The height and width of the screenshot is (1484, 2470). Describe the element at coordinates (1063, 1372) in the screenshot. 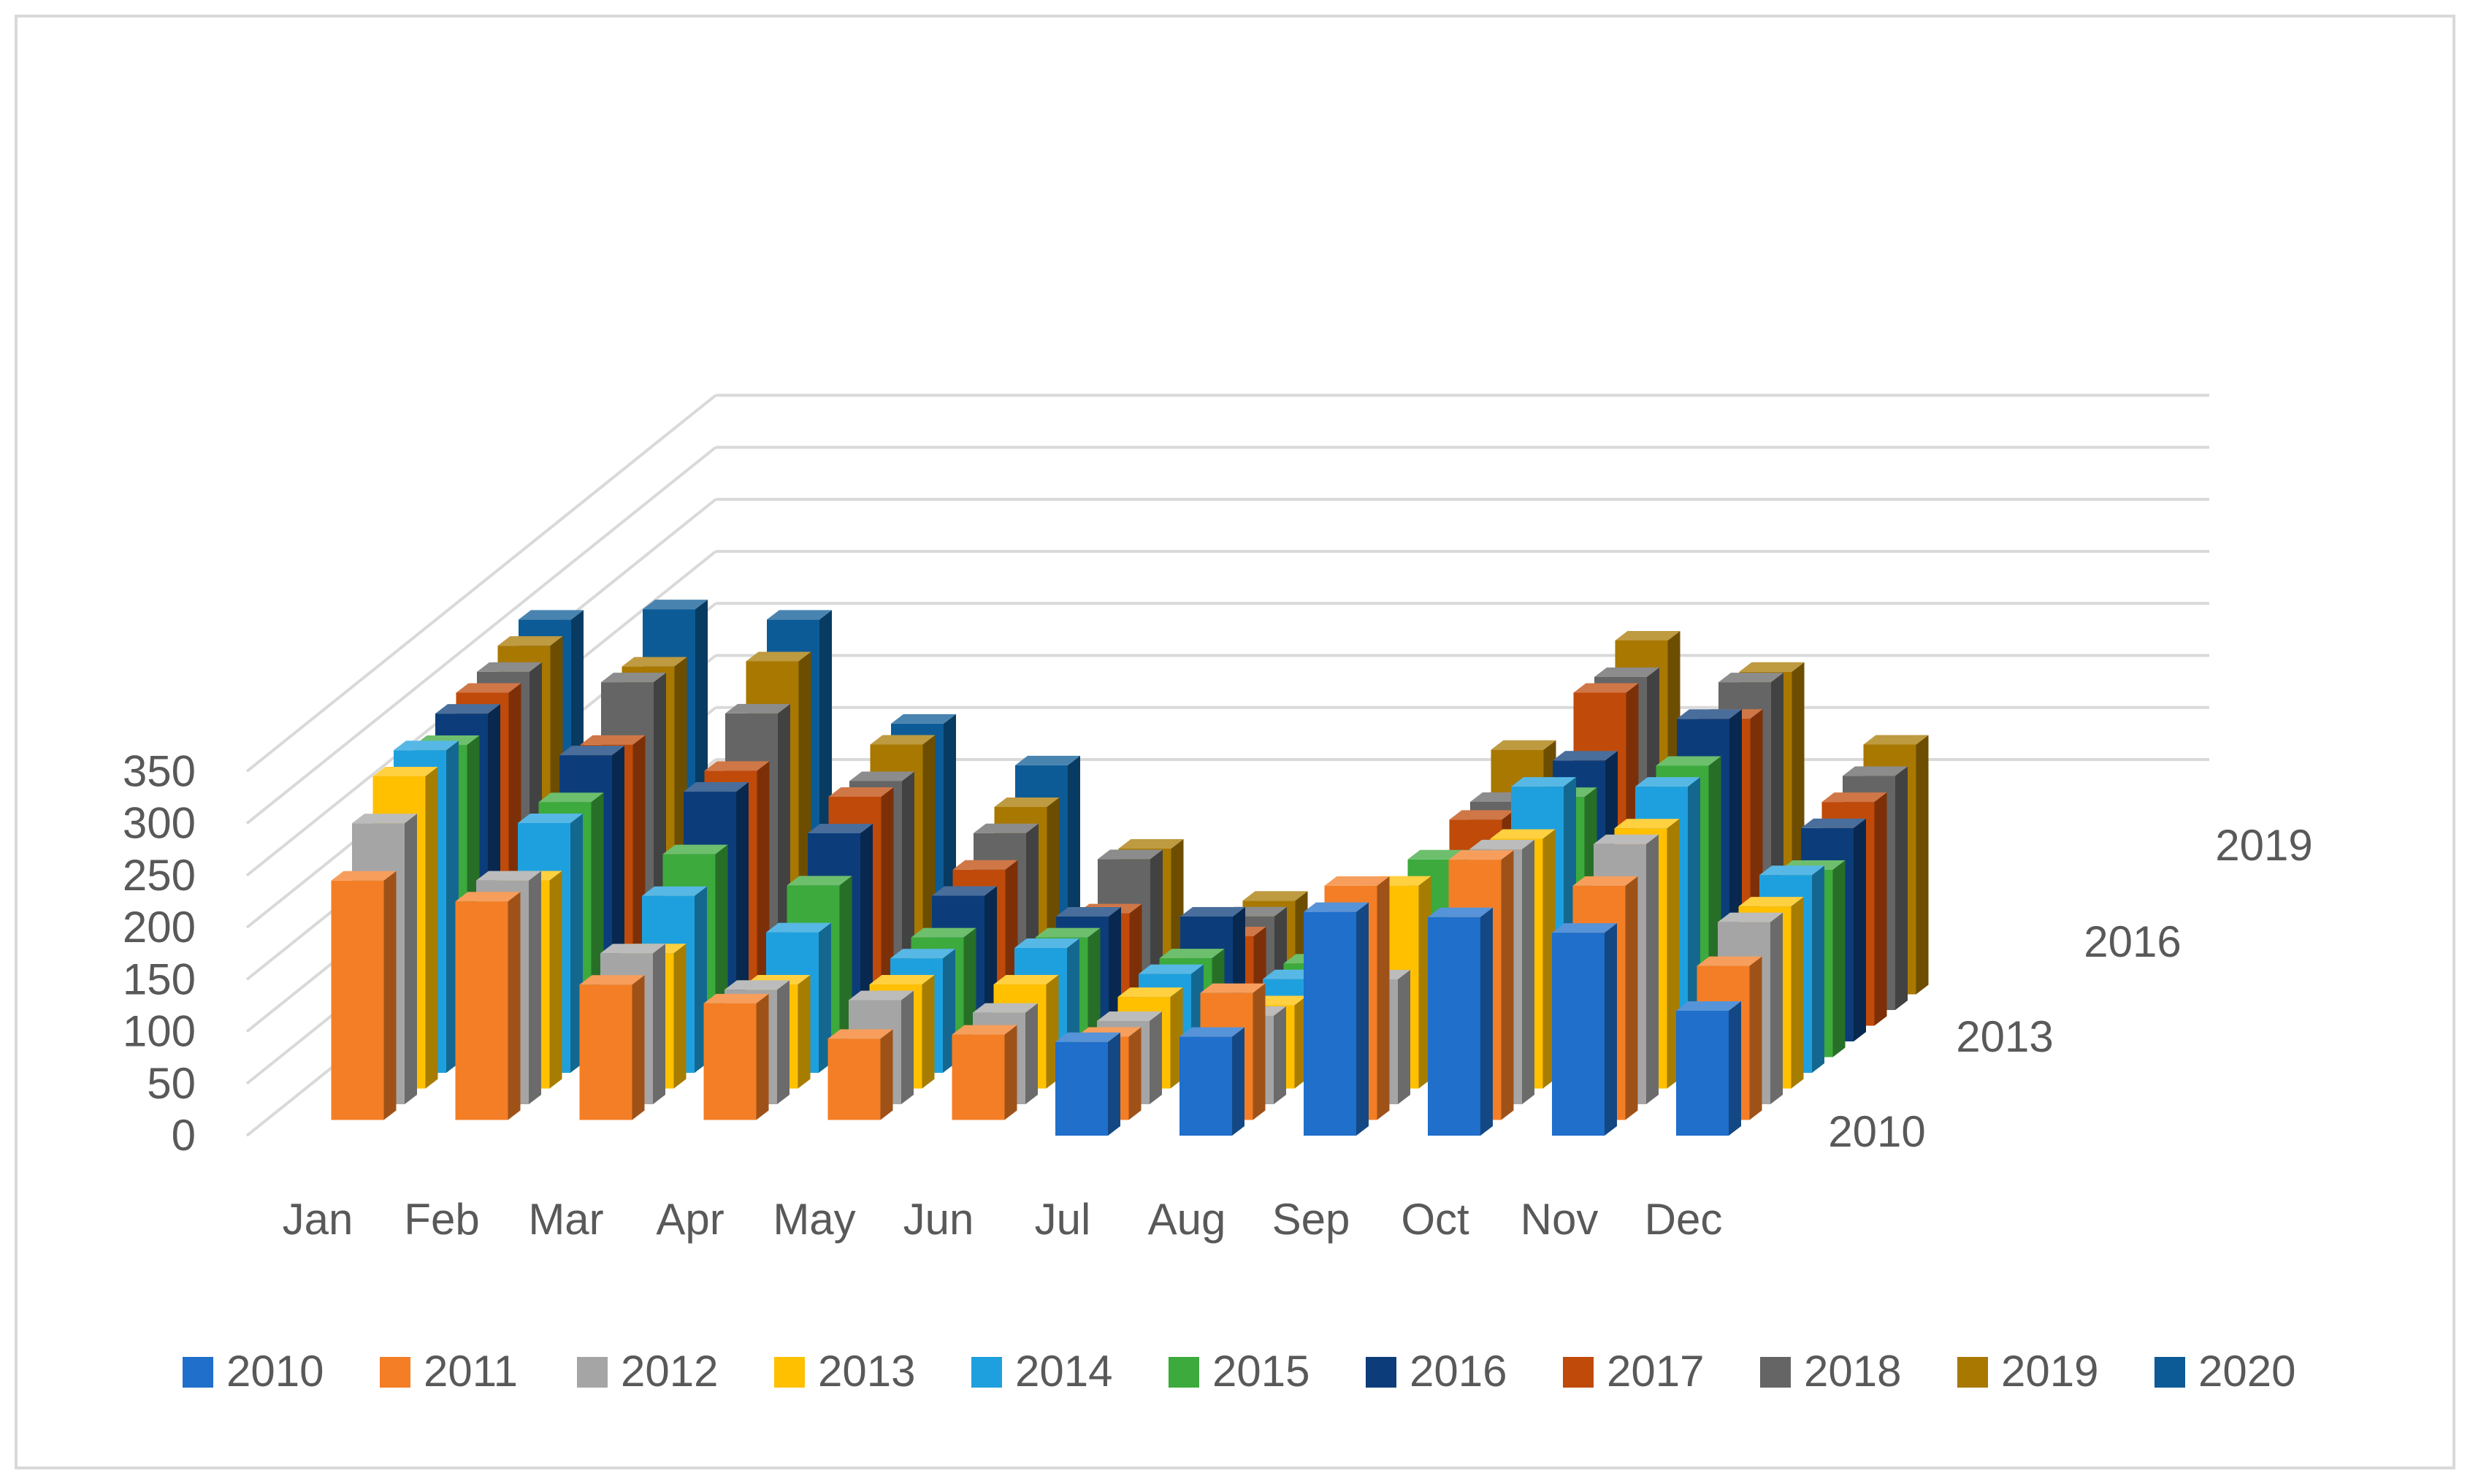

I see `legend-label: 2014` at that location.